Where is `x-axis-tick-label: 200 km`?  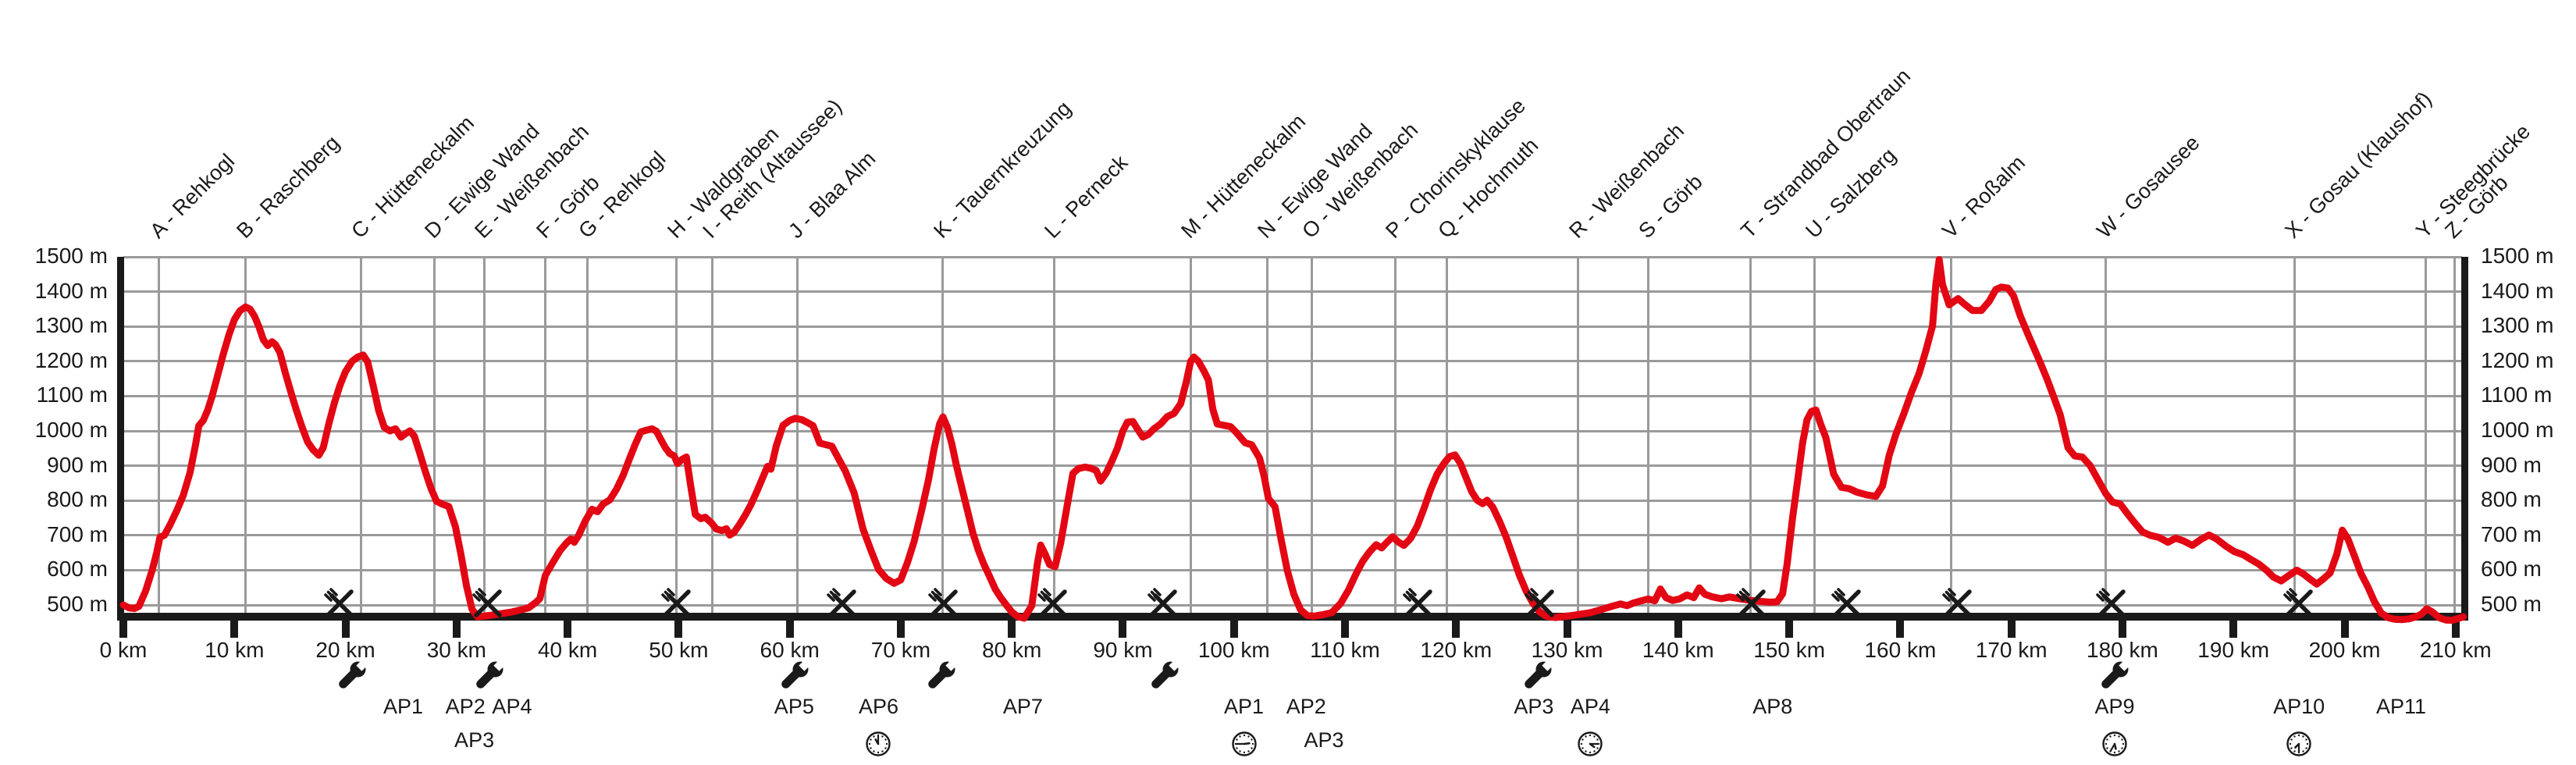
x-axis-tick-label: 200 km is located at coordinates (2344, 650).